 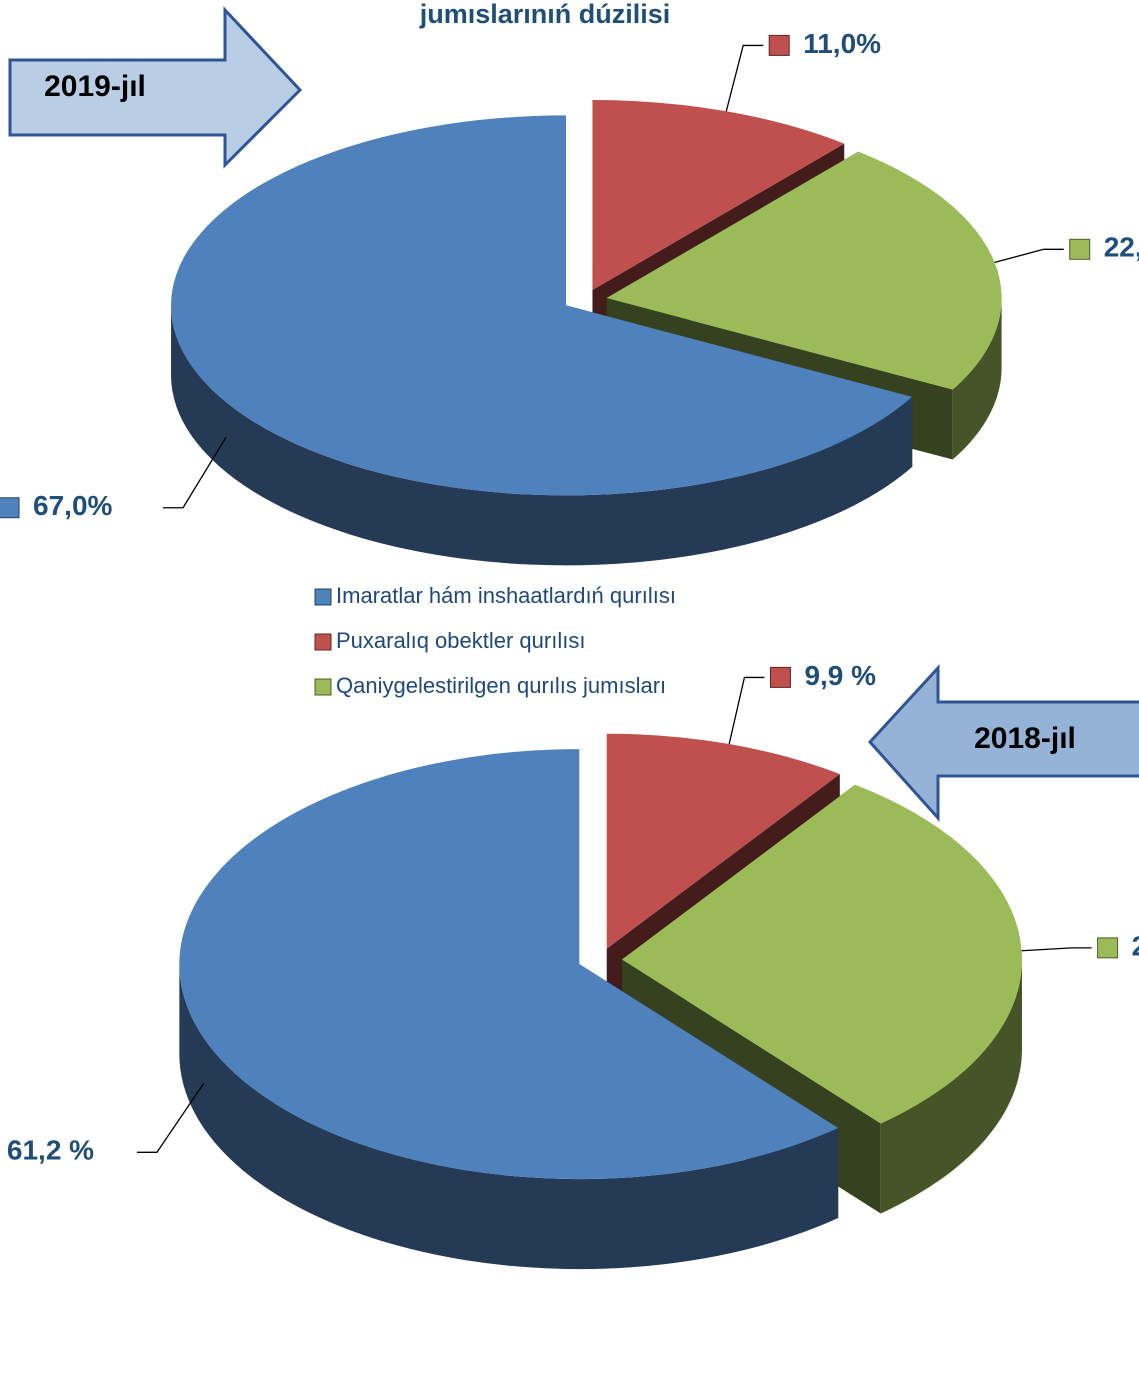 What do you see at coordinates (95, 86) in the screenshot?
I see `annotation: 2019-jıl` at bounding box center [95, 86].